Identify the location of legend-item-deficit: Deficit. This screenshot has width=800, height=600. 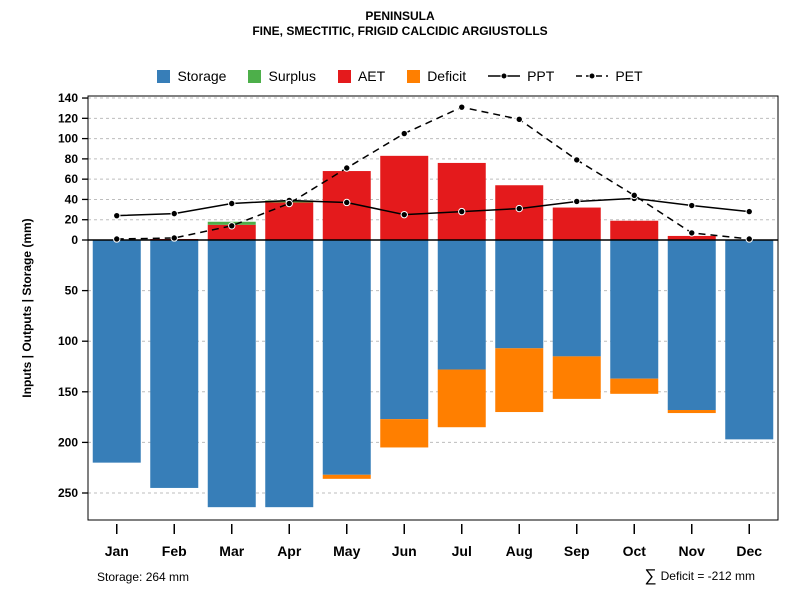
(436, 76).